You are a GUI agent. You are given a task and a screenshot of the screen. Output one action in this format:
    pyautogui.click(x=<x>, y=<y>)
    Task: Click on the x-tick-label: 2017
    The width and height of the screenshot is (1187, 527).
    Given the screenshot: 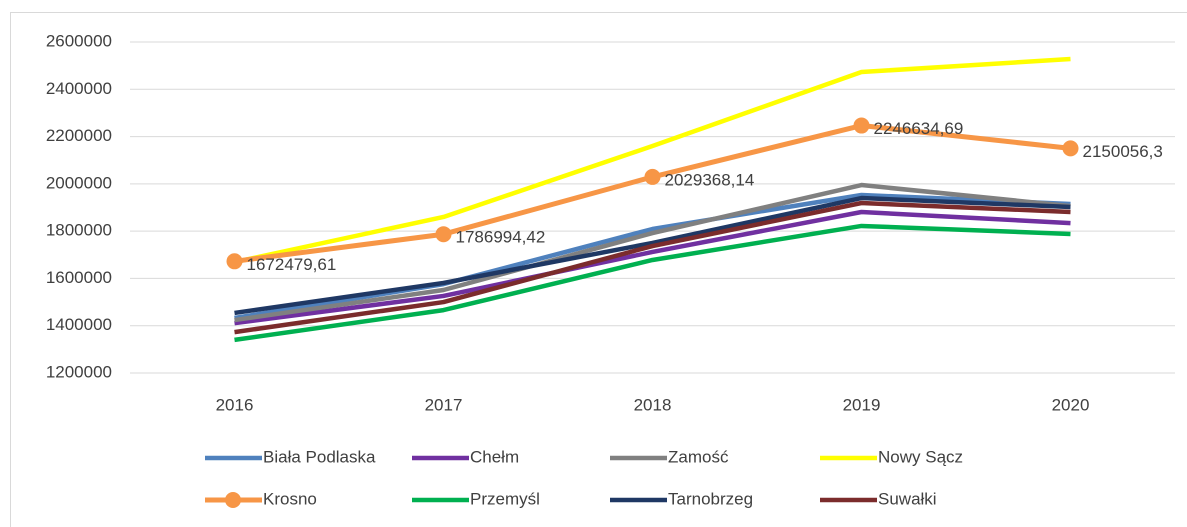 What is the action you would take?
    pyautogui.click(x=444, y=404)
    